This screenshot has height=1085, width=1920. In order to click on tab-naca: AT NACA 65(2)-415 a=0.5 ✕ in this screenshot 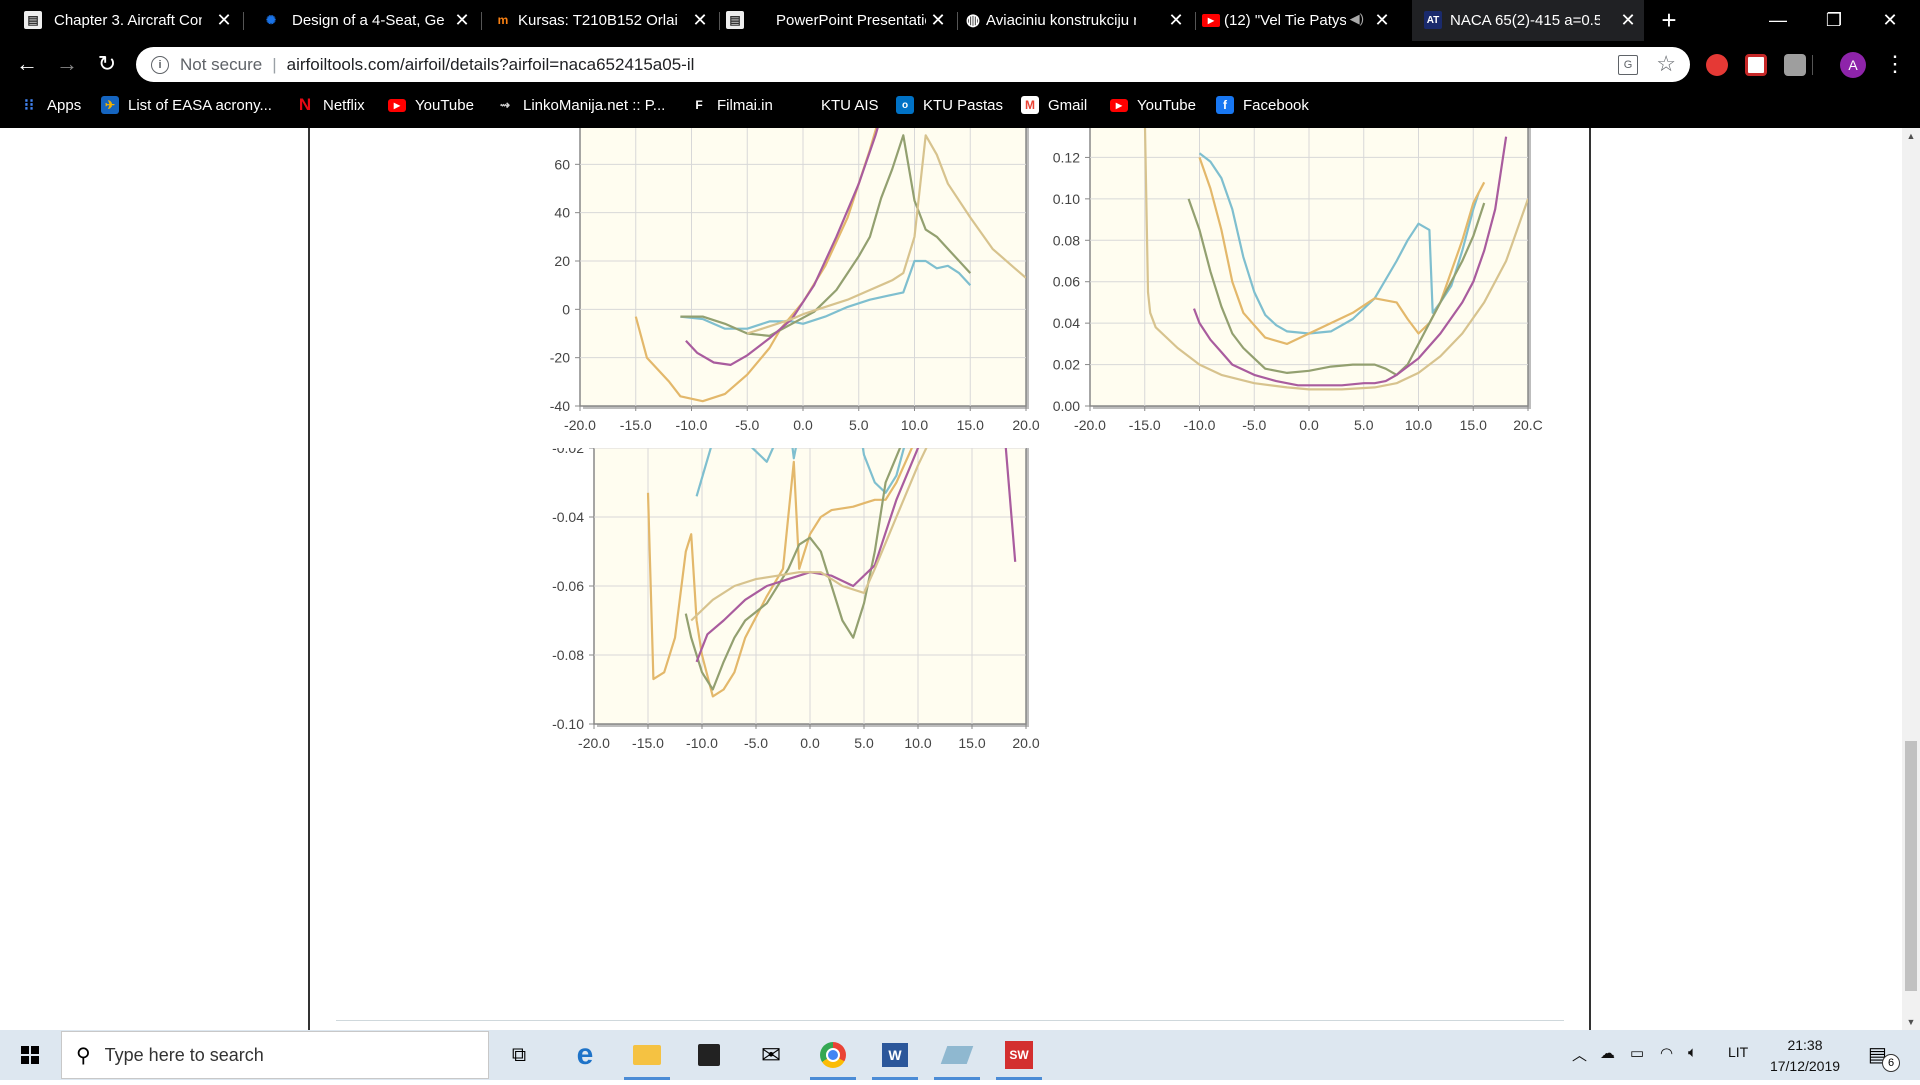, I will do `click(1528, 20)`.